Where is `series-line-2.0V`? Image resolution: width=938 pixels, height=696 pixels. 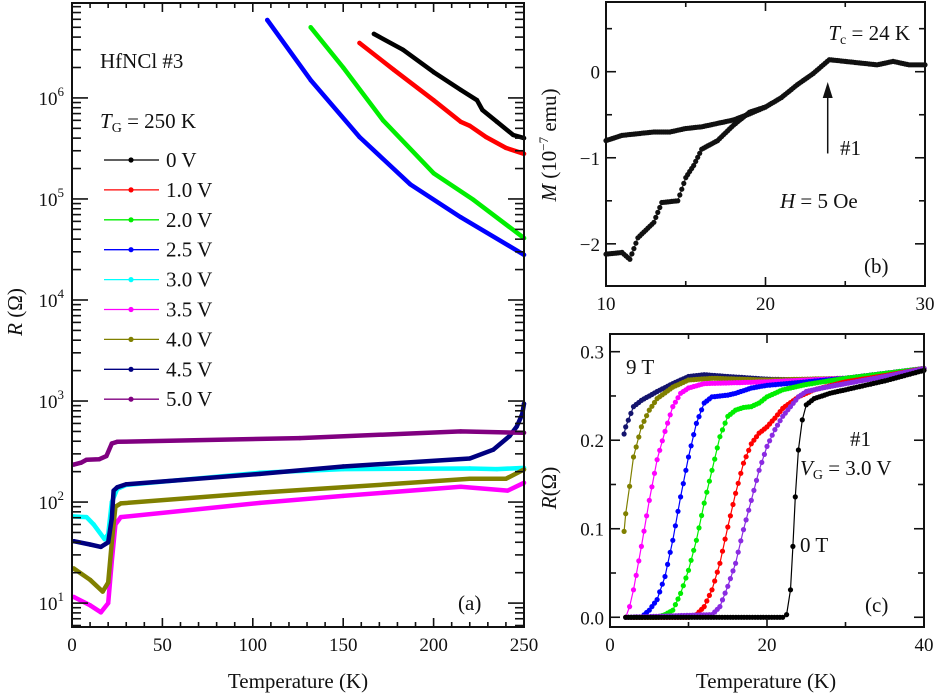 series-line-2.0V is located at coordinates (417, 133).